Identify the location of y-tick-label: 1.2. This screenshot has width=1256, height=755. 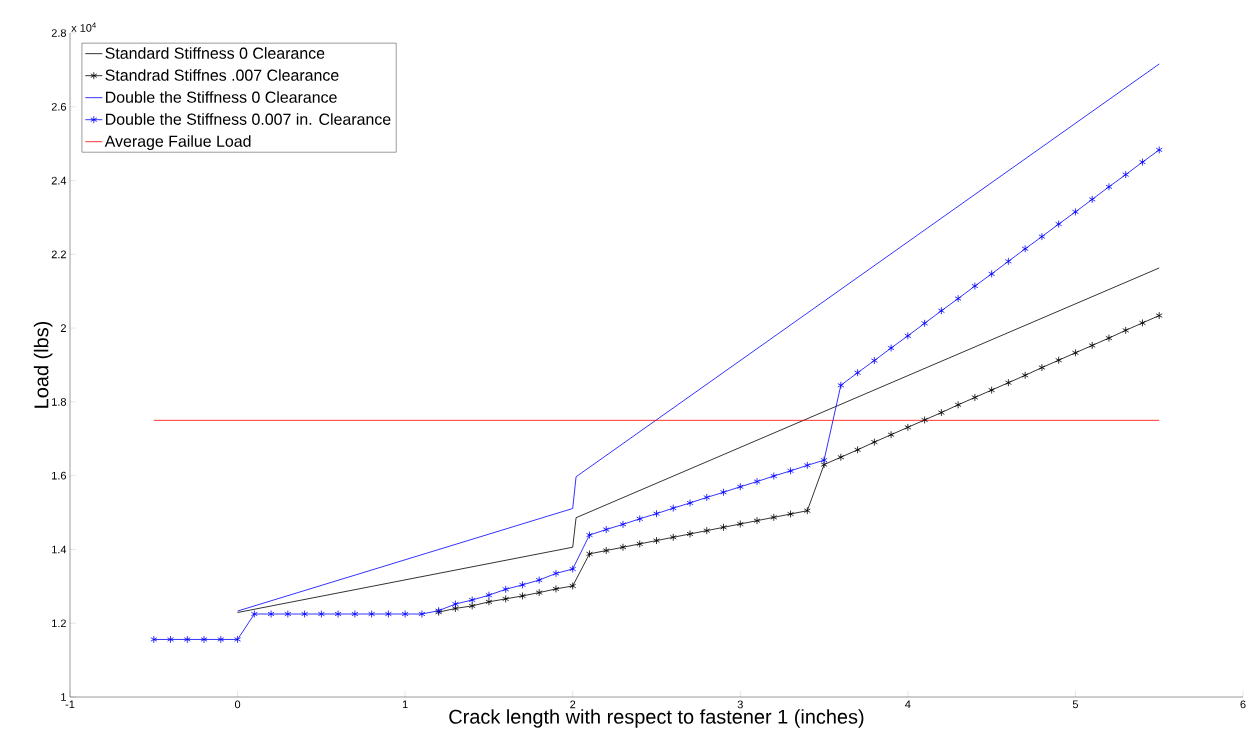
(59, 623).